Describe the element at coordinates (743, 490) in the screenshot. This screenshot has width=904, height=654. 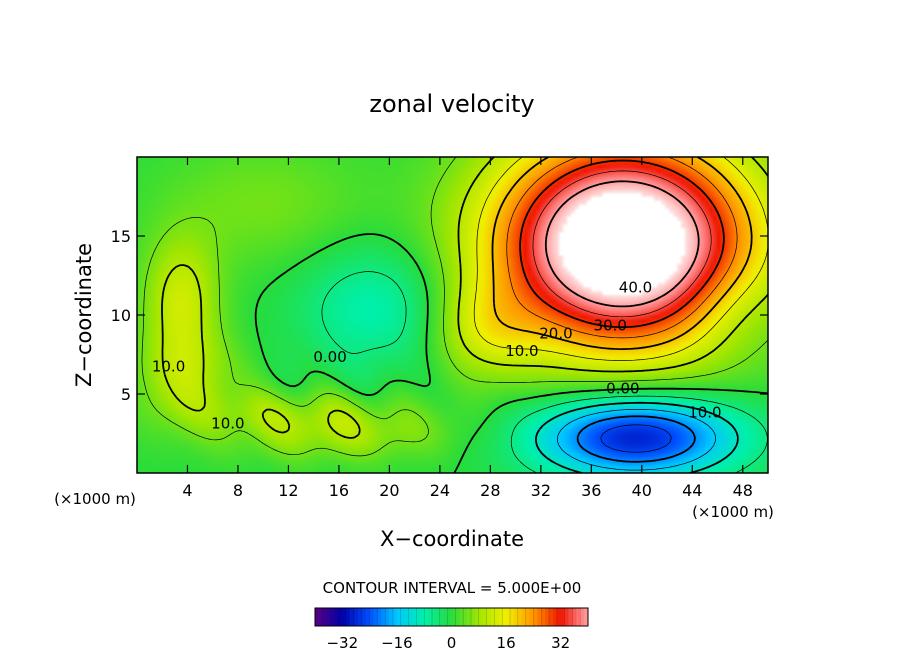
I see `x-tick-label: 48` at that location.